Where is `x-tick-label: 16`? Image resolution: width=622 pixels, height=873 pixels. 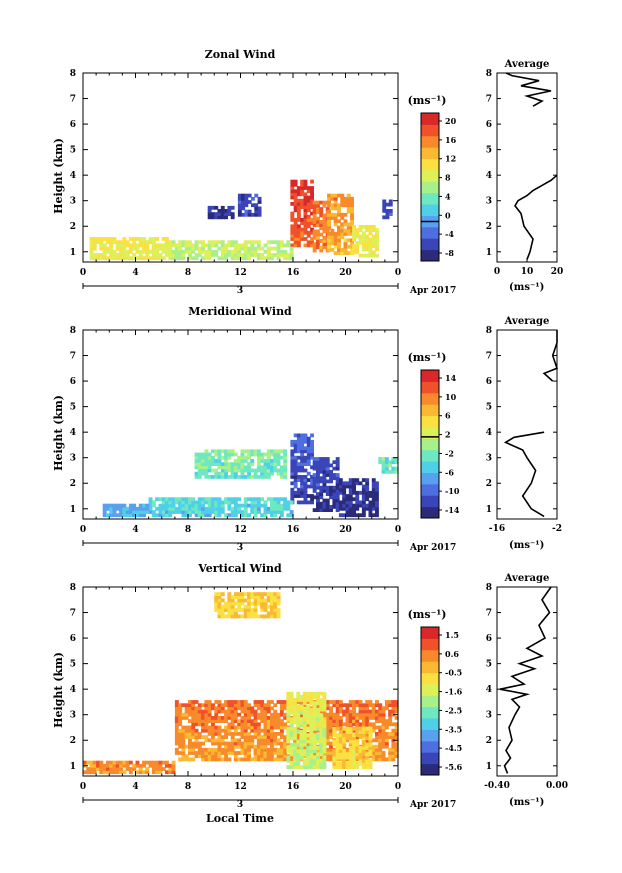 x-tick-label: 16 is located at coordinates (293, 273).